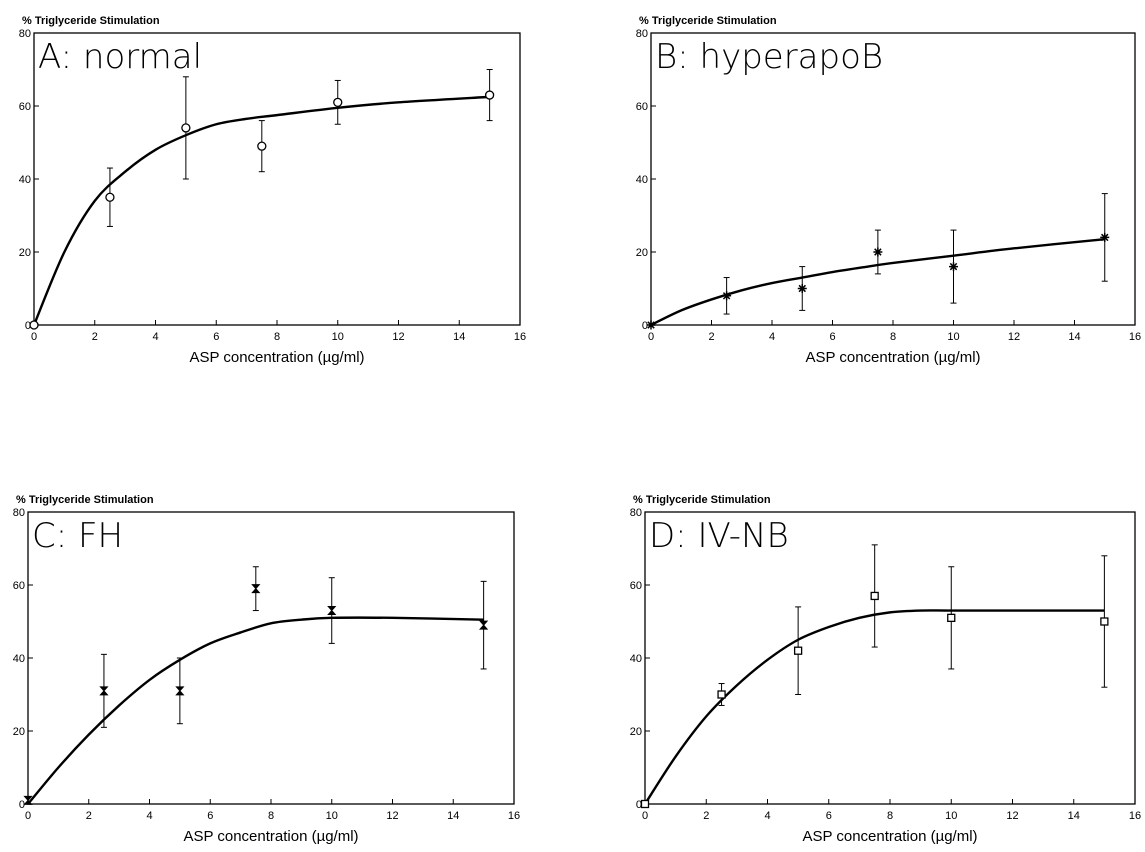 This screenshot has height=852, width=1145. Describe the element at coordinates (769, 57) in the screenshot. I see `panel-title: B: hyperapoB` at that location.